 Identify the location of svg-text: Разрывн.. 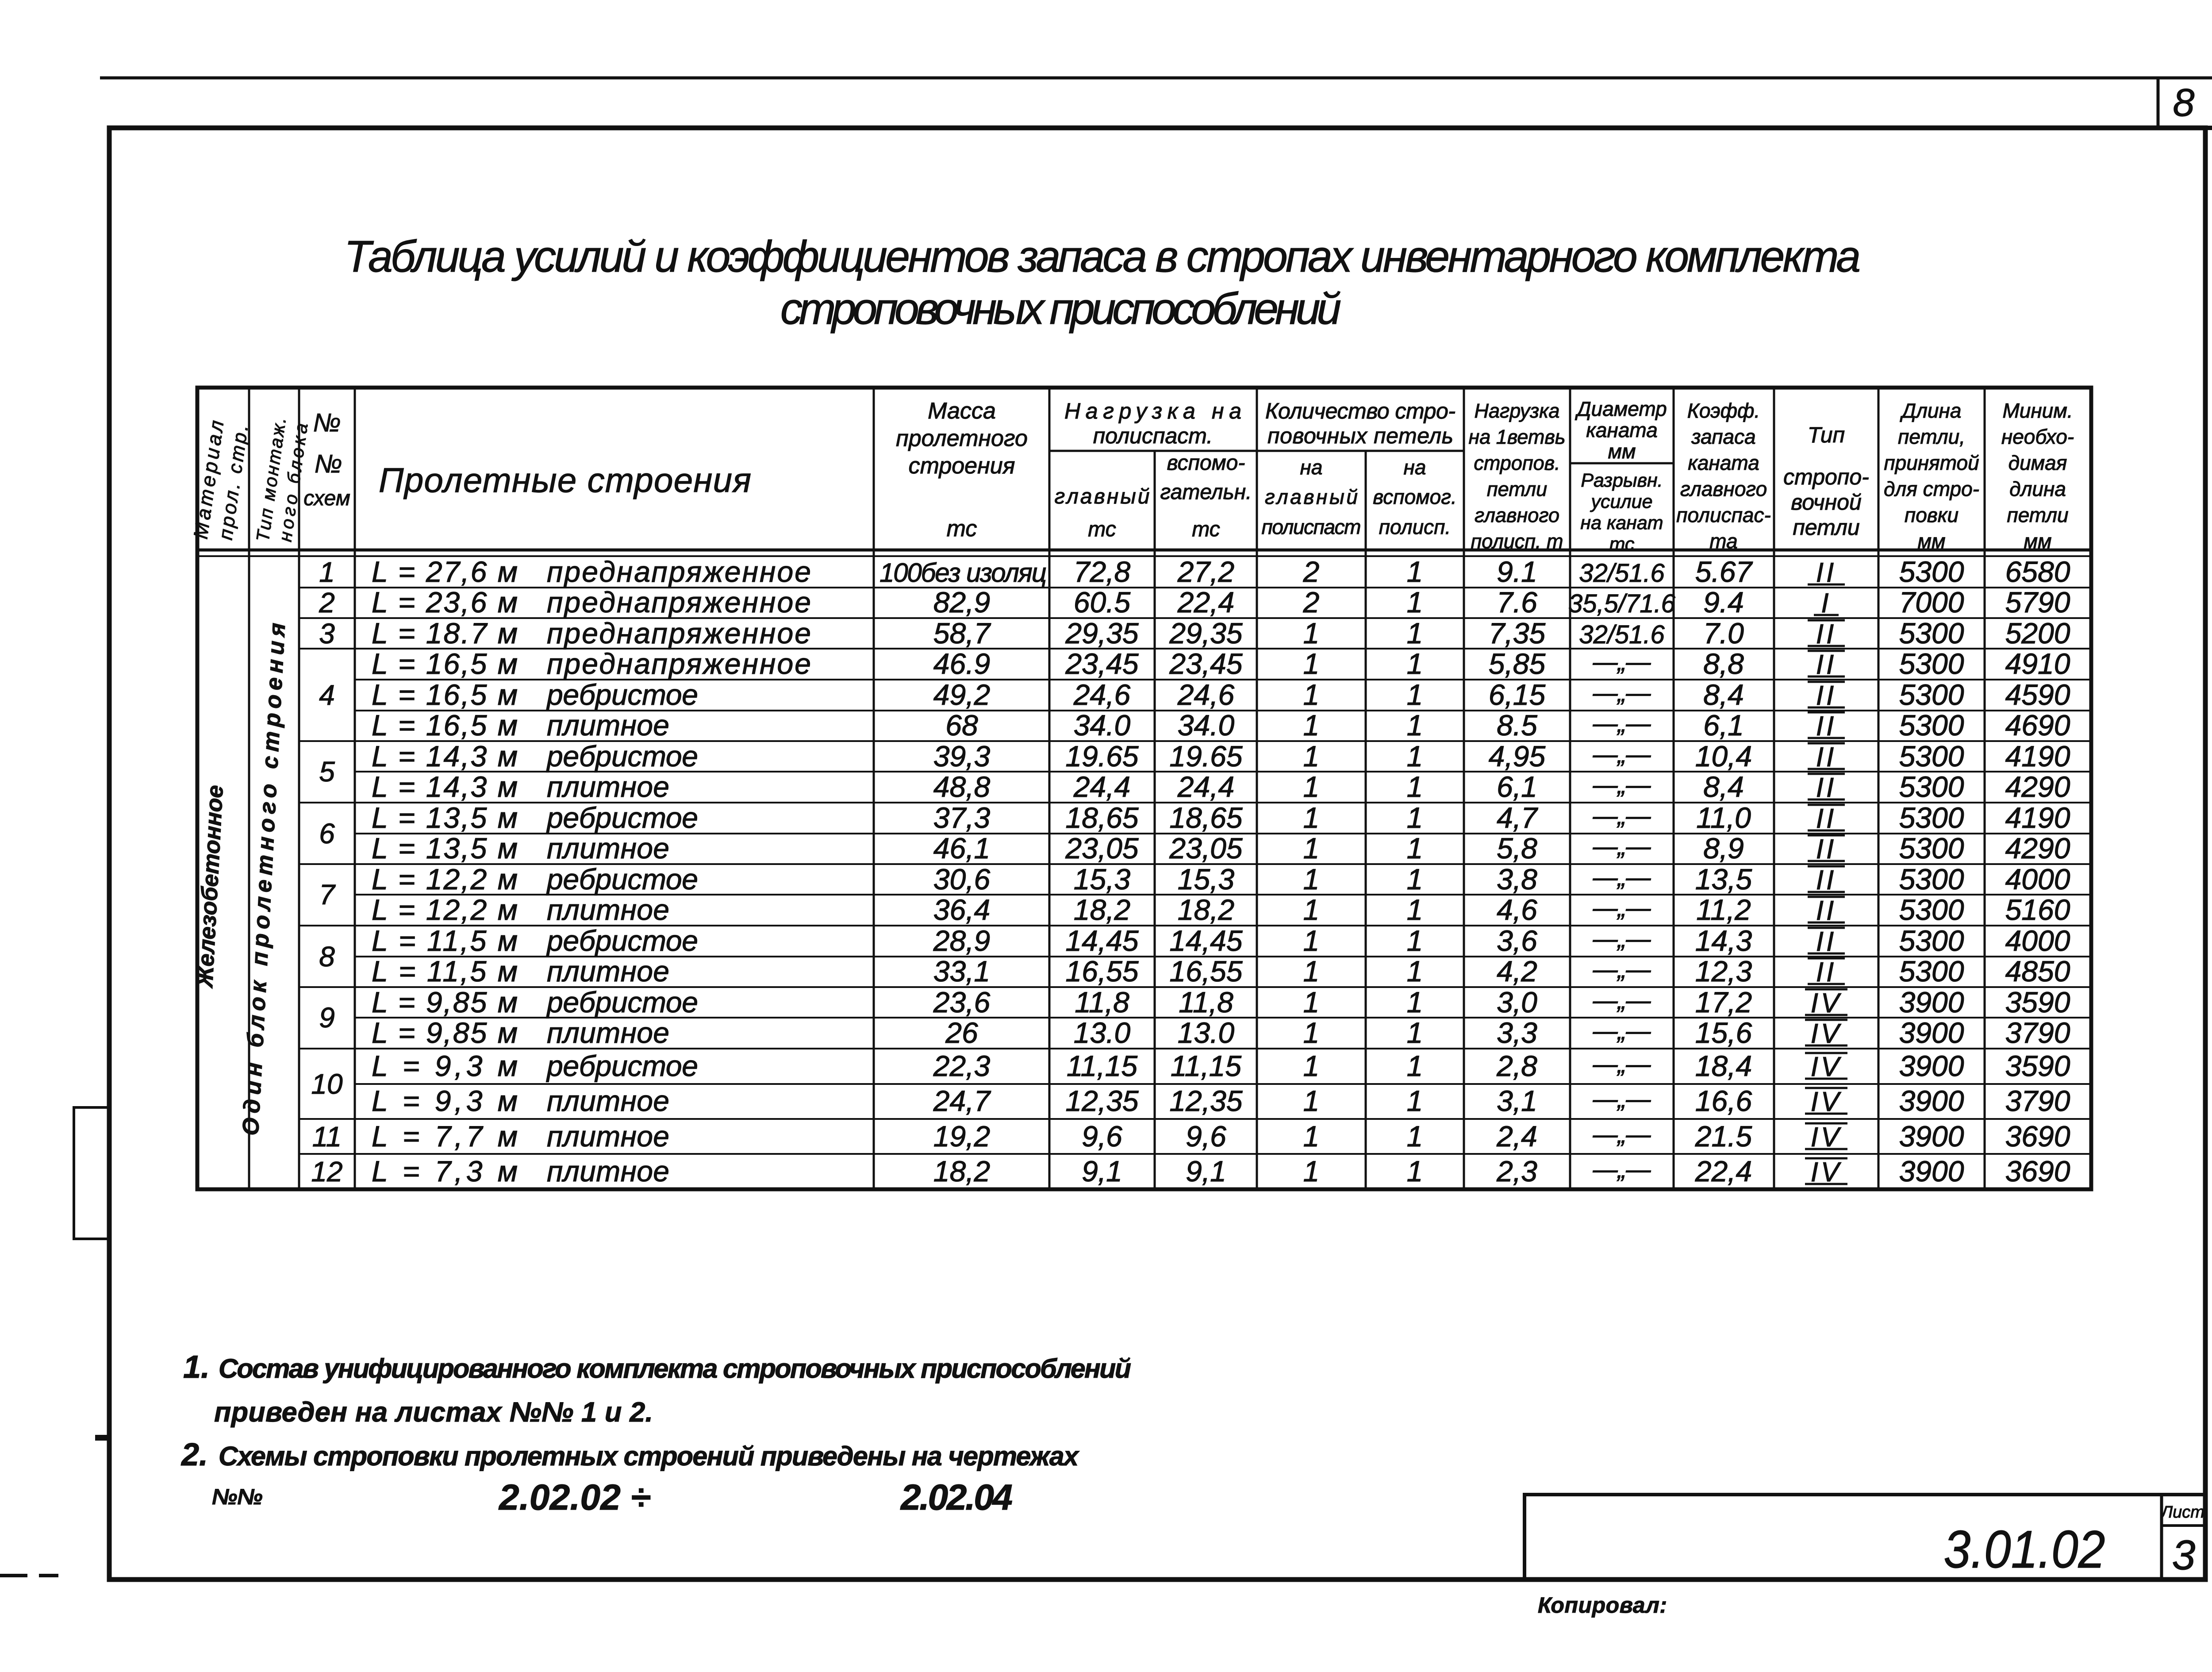
(1622, 480).